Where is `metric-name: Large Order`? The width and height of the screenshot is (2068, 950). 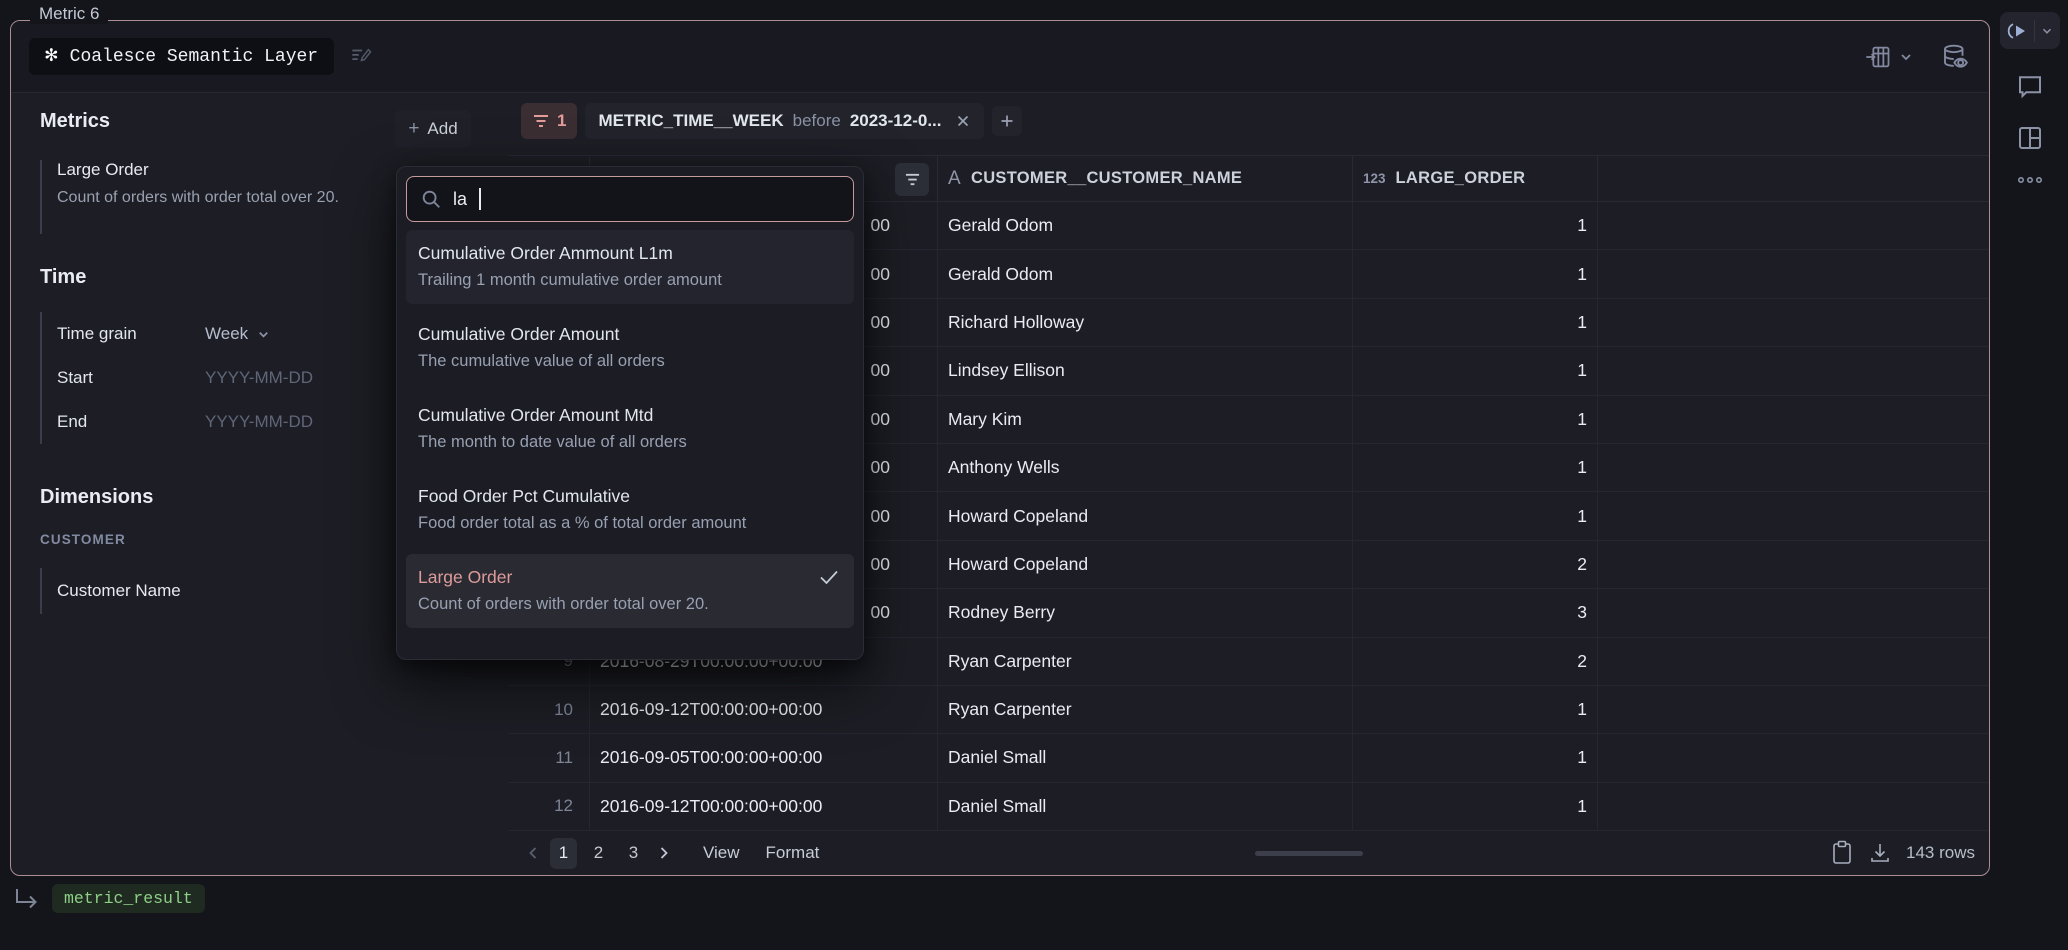
metric-name: Large Order is located at coordinates (103, 169).